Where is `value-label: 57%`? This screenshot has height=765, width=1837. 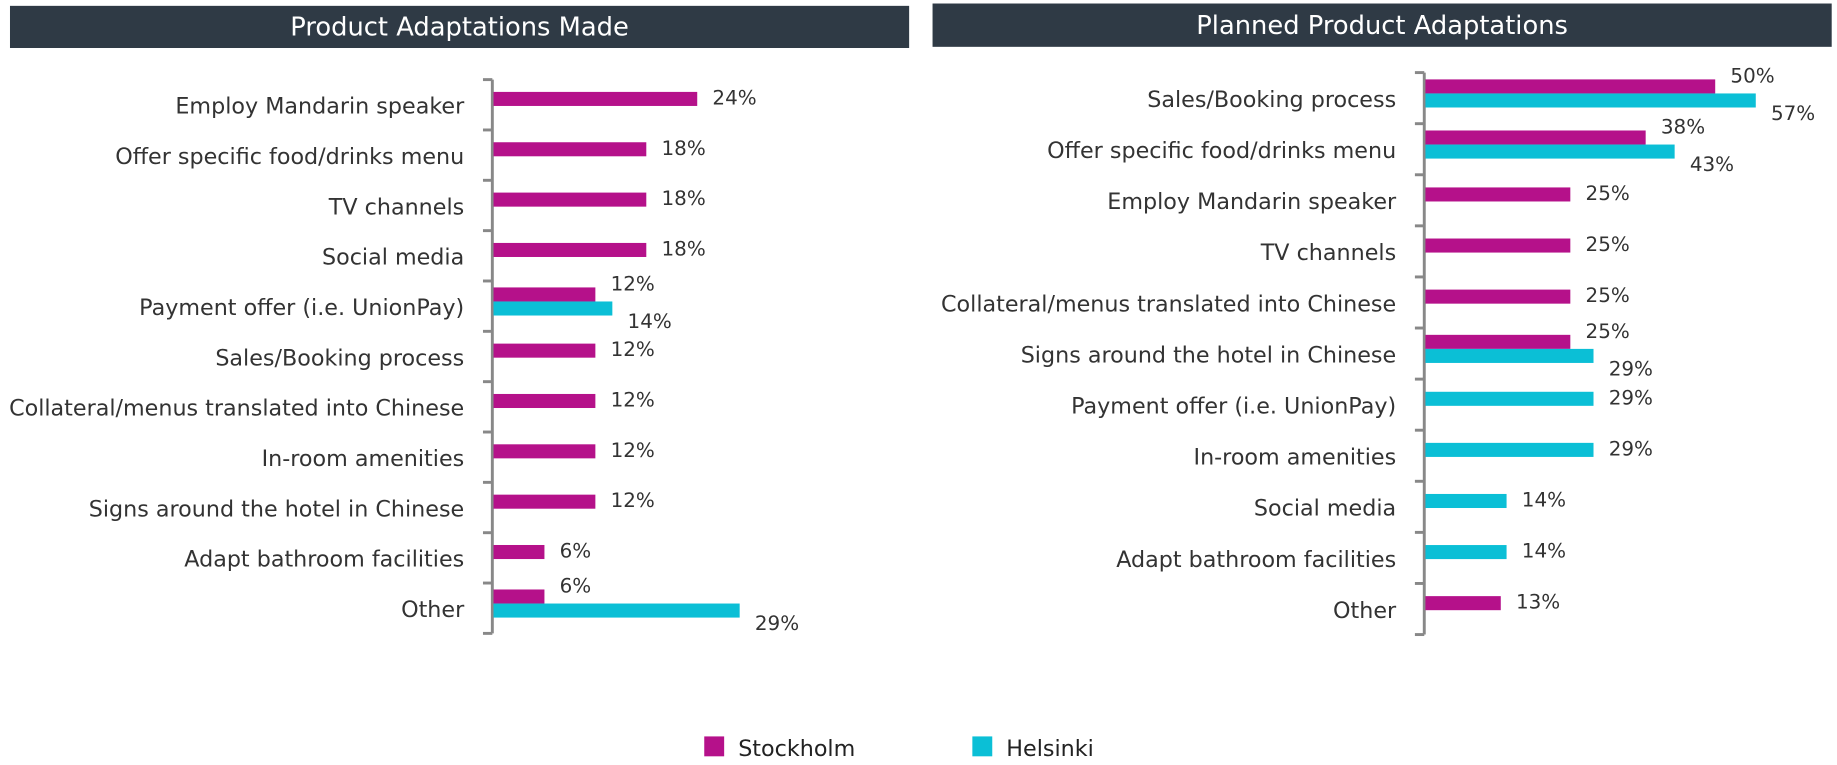 value-label: 57% is located at coordinates (1793, 113).